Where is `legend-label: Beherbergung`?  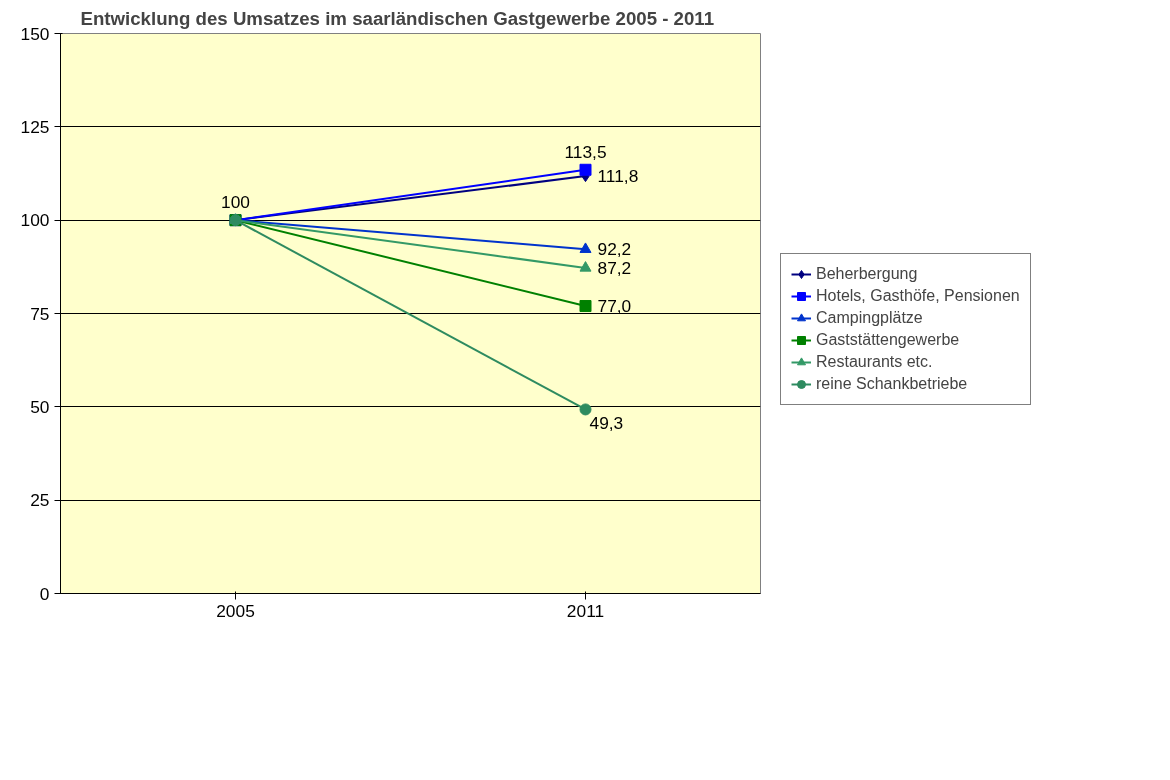
legend-label: Beherbergung is located at coordinates (867, 273).